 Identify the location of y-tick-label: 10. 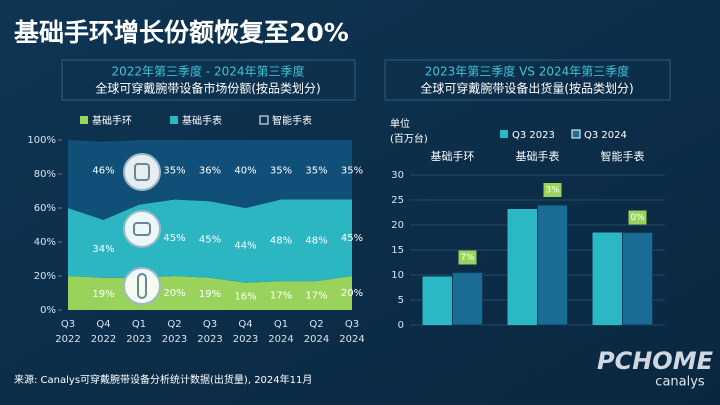
(397, 275).